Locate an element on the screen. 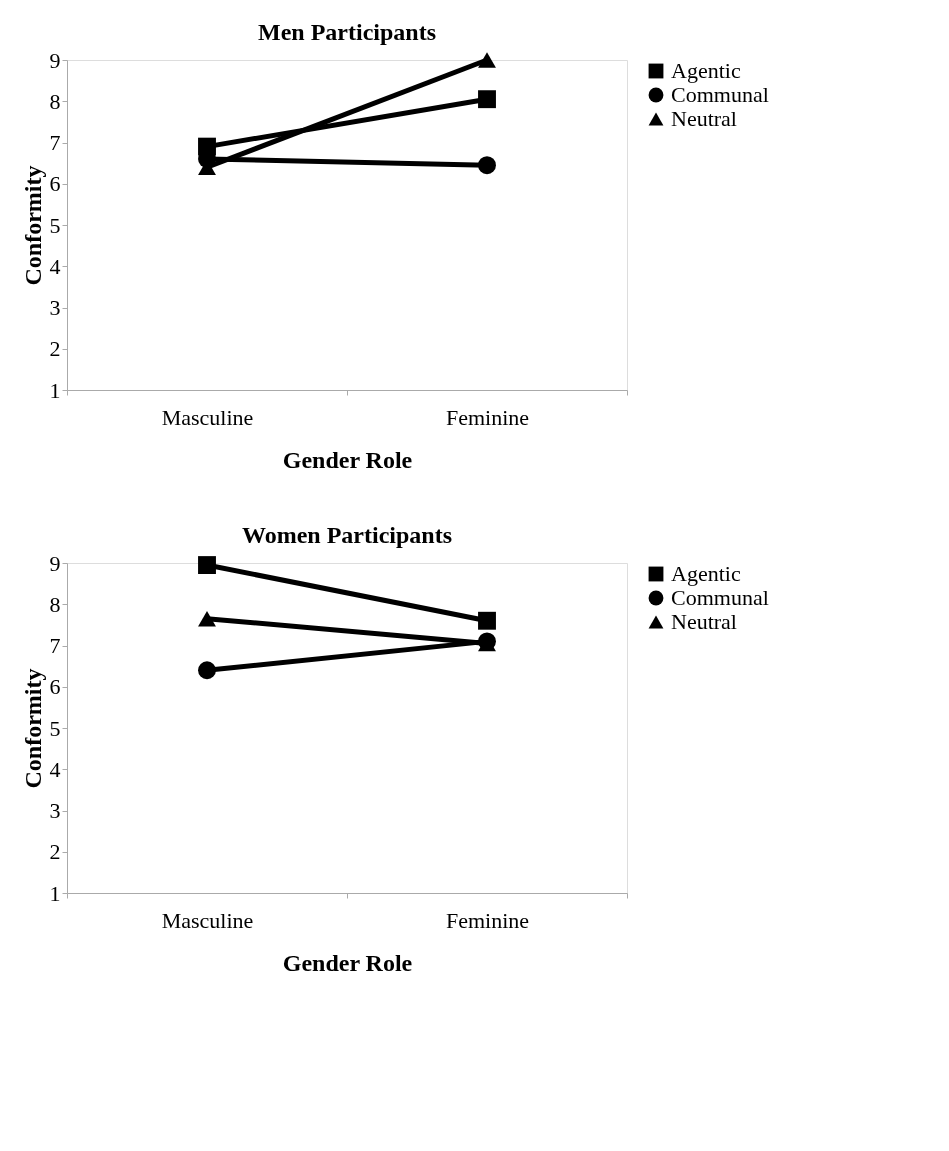  chart-title: Men Participants is located at coordinates (347, 32).